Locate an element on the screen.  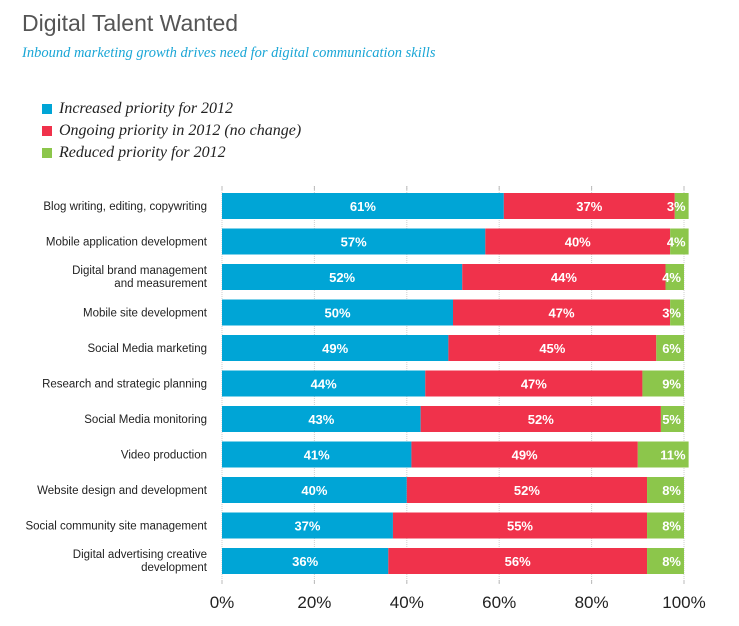
chart-title: Digital Talent Wanted is located at coordinates (130, 23).